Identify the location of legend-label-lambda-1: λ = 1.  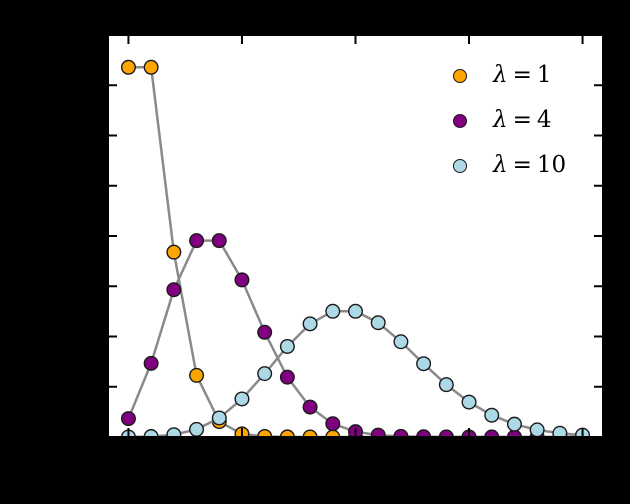
(522, 75).